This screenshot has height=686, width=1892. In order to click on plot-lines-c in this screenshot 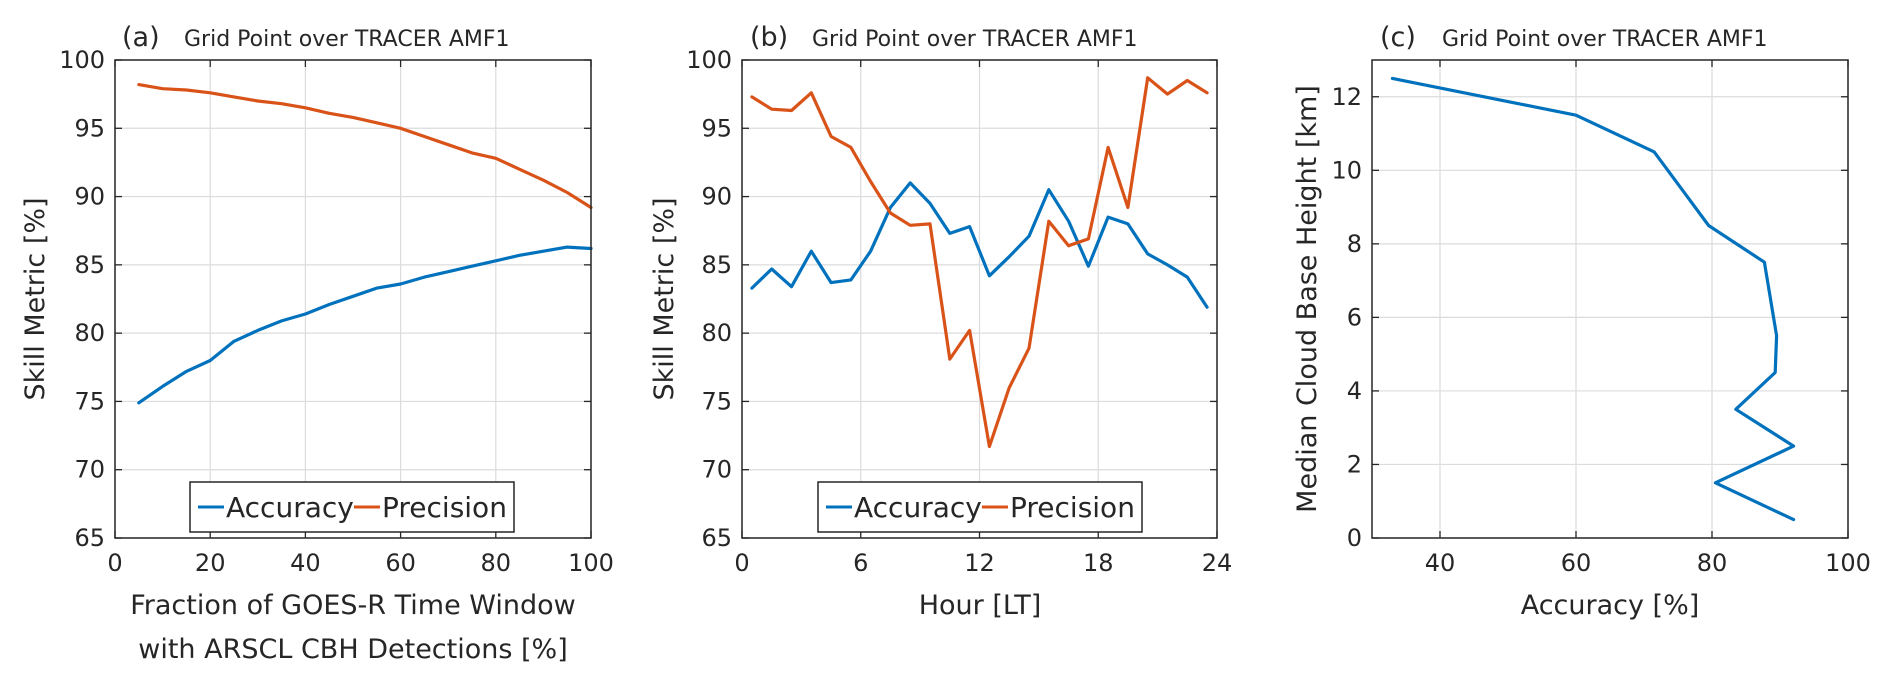, I will do `click(1593, 299)`.